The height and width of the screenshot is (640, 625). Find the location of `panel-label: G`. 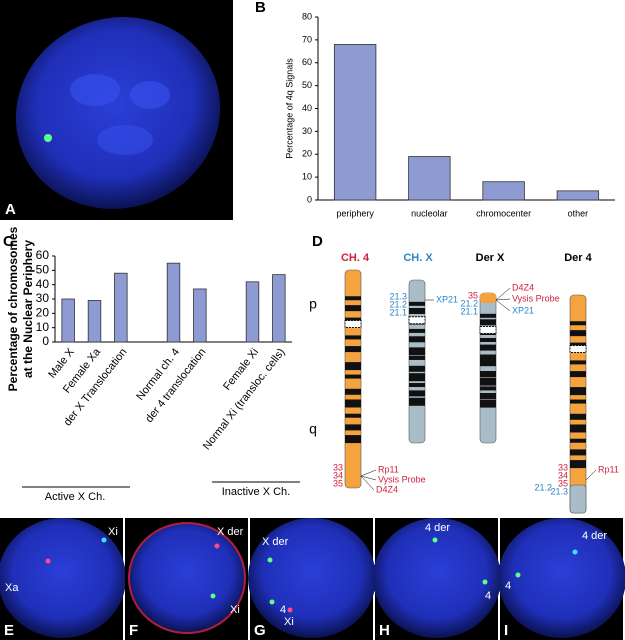

panel-label: G is located at coordinates (260, 630).